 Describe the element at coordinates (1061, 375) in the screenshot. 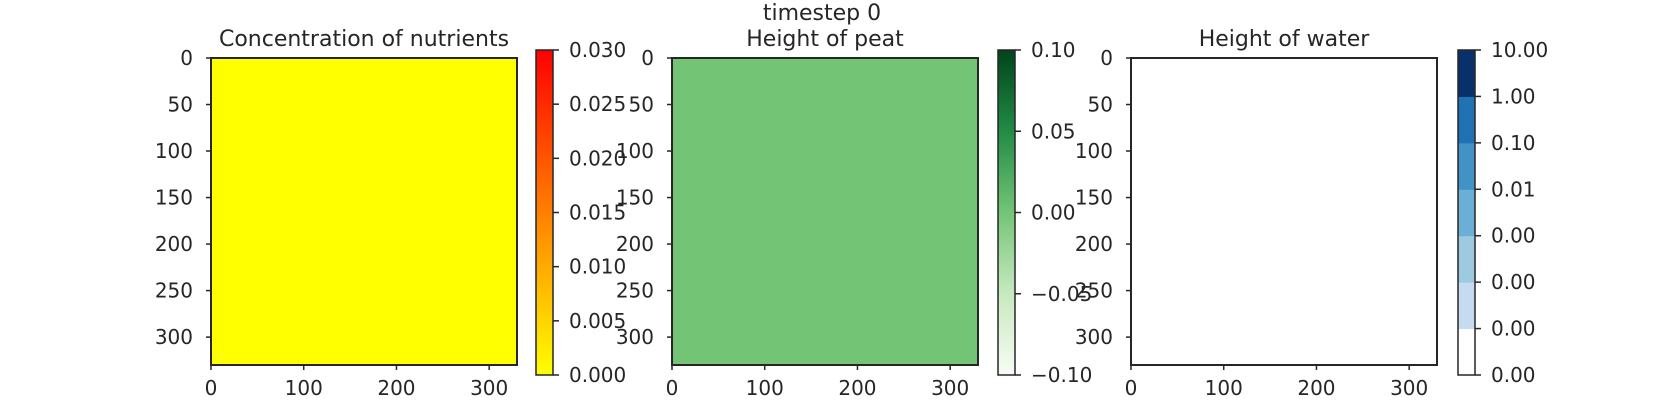

I see `colorbar-tick-label: −0.10` at that location.